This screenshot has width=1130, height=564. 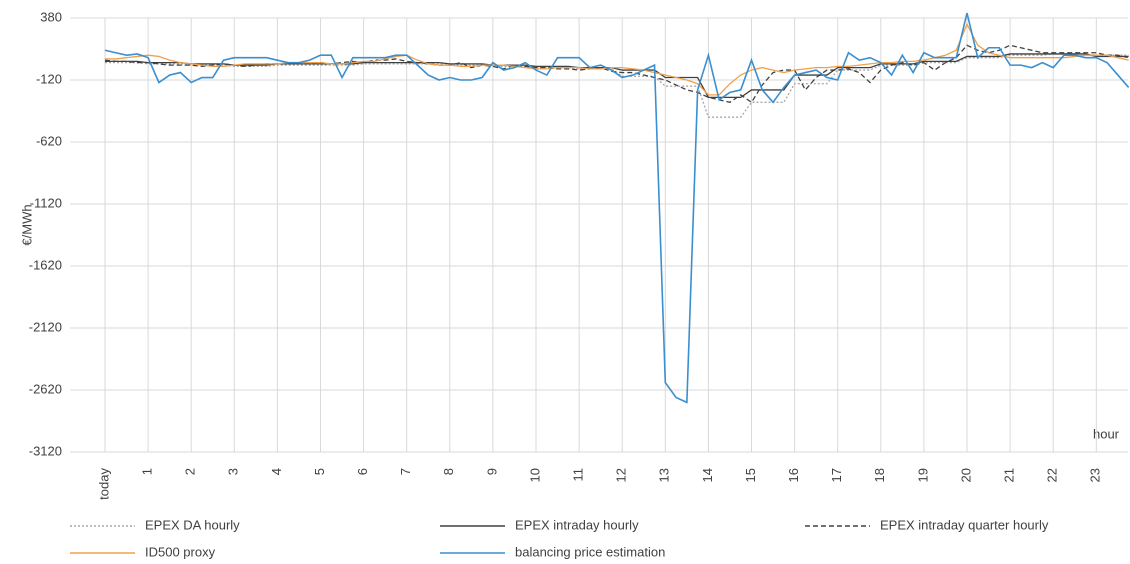 What do you see at coordinates (664, 475) in the screenshot?
I see `x-tick-label: 13` at bounding box center [664, 475].